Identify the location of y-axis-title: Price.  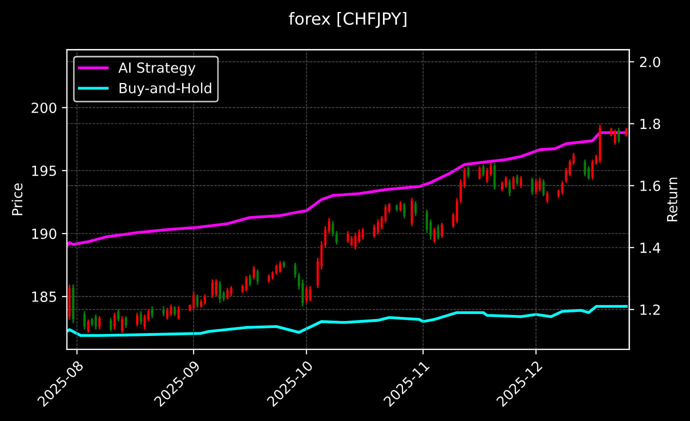
(17, 199).